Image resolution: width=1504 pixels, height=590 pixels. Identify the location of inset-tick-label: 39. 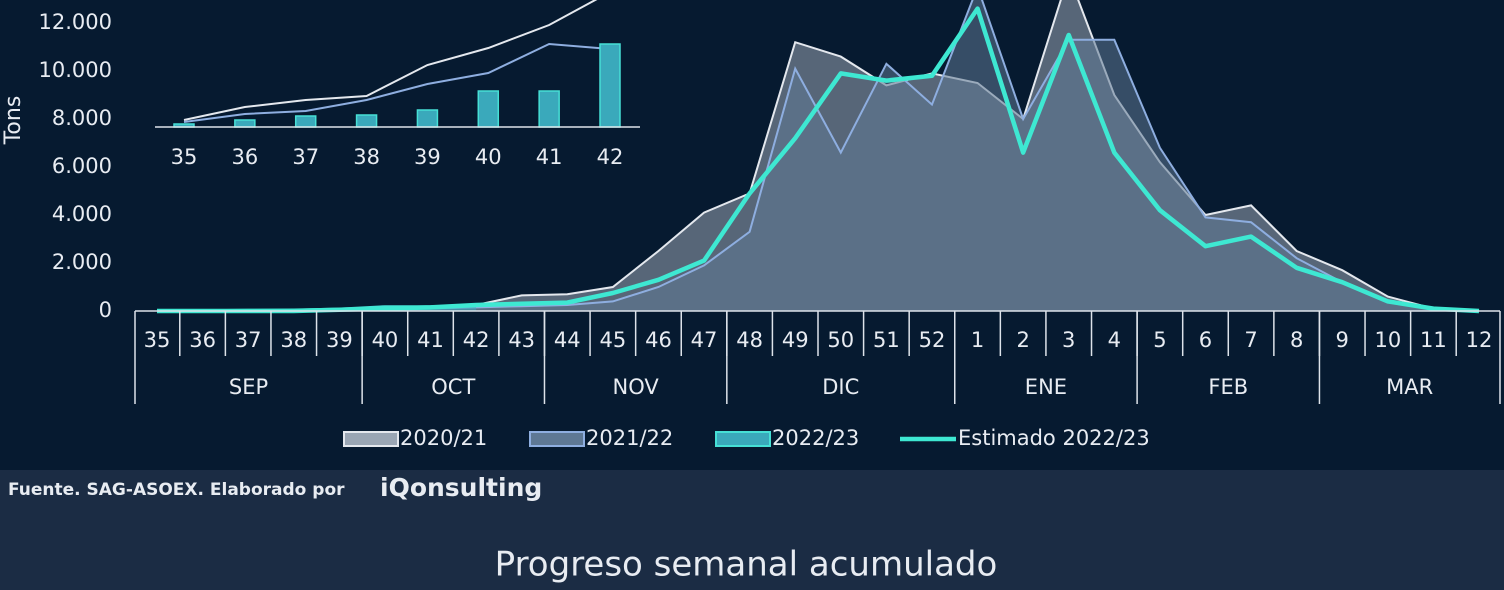
(427, 157).